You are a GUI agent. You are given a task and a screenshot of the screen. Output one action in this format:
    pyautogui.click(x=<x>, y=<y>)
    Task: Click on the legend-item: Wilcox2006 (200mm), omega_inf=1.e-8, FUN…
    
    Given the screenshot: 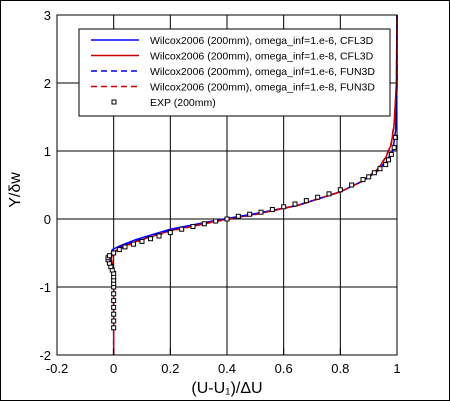 What is the action you would take?
    pyautogui.click(x=233, y=88)
    